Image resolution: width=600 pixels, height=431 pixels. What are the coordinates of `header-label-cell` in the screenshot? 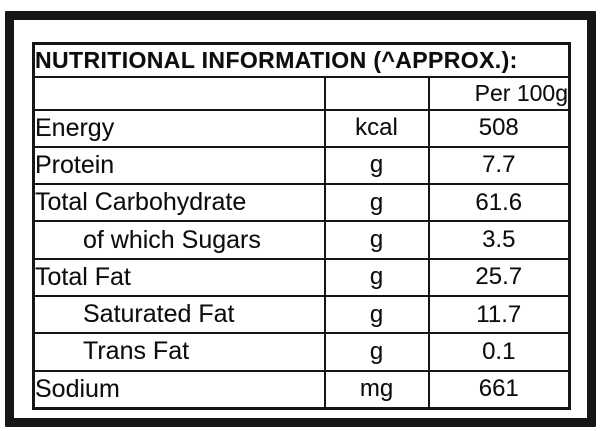 It's located at (179, 93).